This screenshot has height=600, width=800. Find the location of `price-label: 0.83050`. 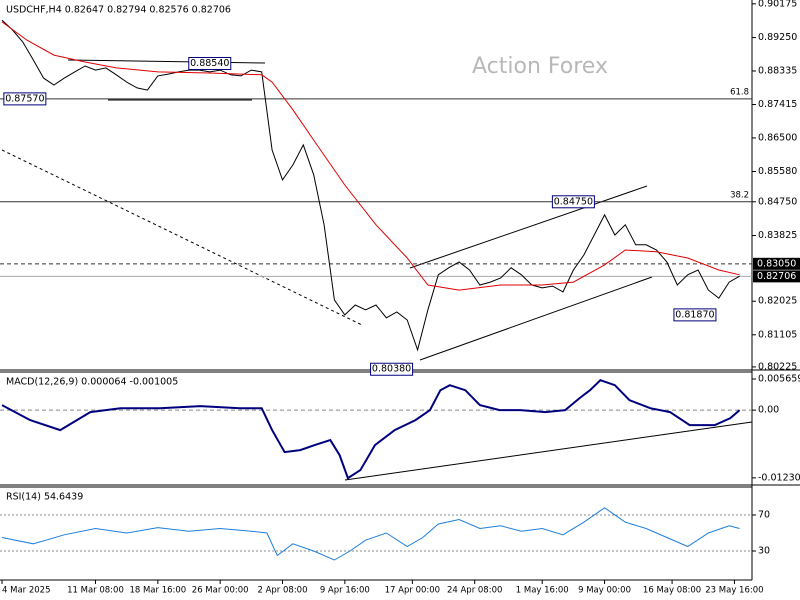

price-label: 0.83050 is located at coordinates (776, 263).